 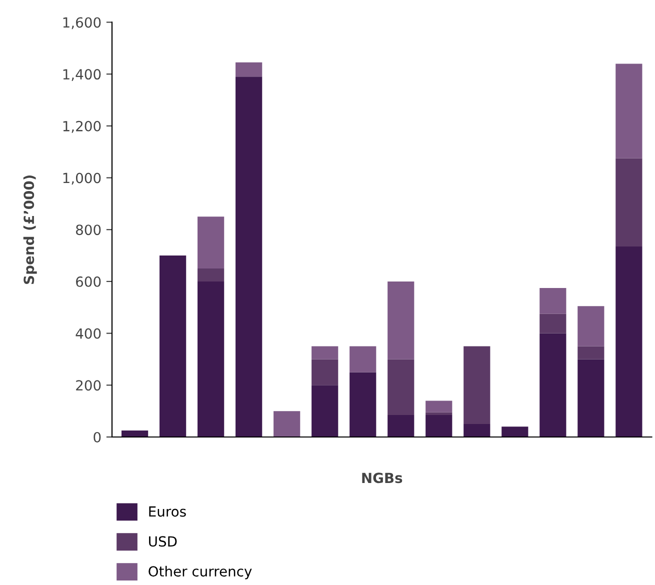 I want to click on y-tick-label: 1,400, so click(x=82, y=75).